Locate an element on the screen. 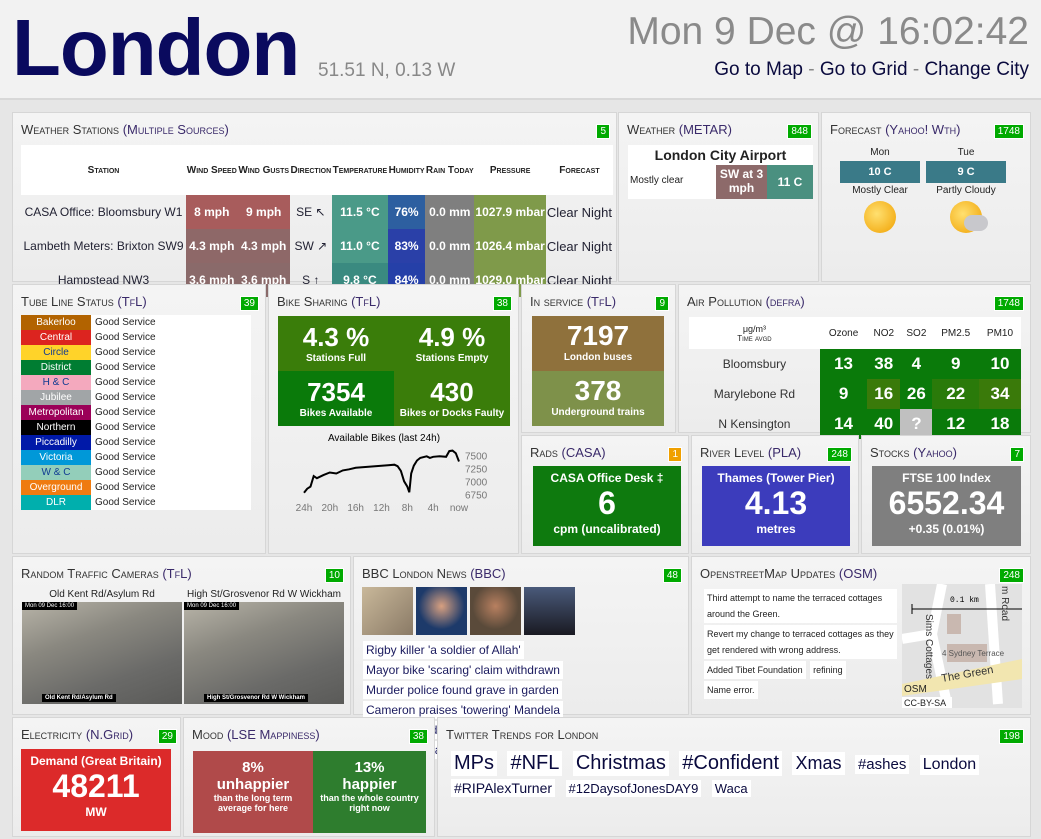 This screenshot has width=1041, height=839. site-name: Bloomsbury is located at coordinates (754, 364).